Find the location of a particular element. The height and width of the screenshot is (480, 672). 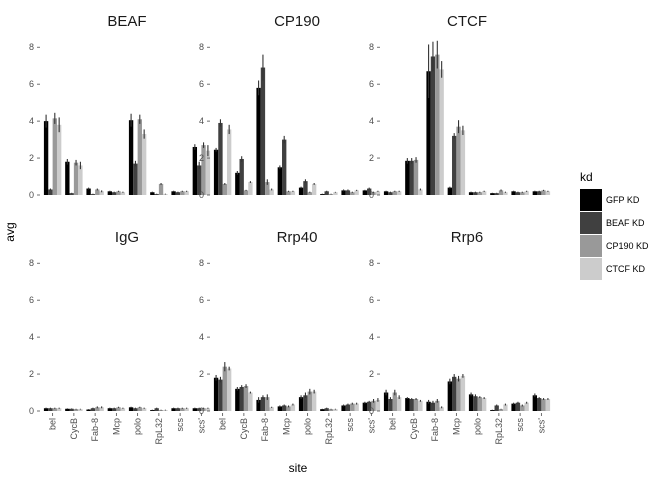

legend-label: CTCF KD is located at coordinates (625, 269).